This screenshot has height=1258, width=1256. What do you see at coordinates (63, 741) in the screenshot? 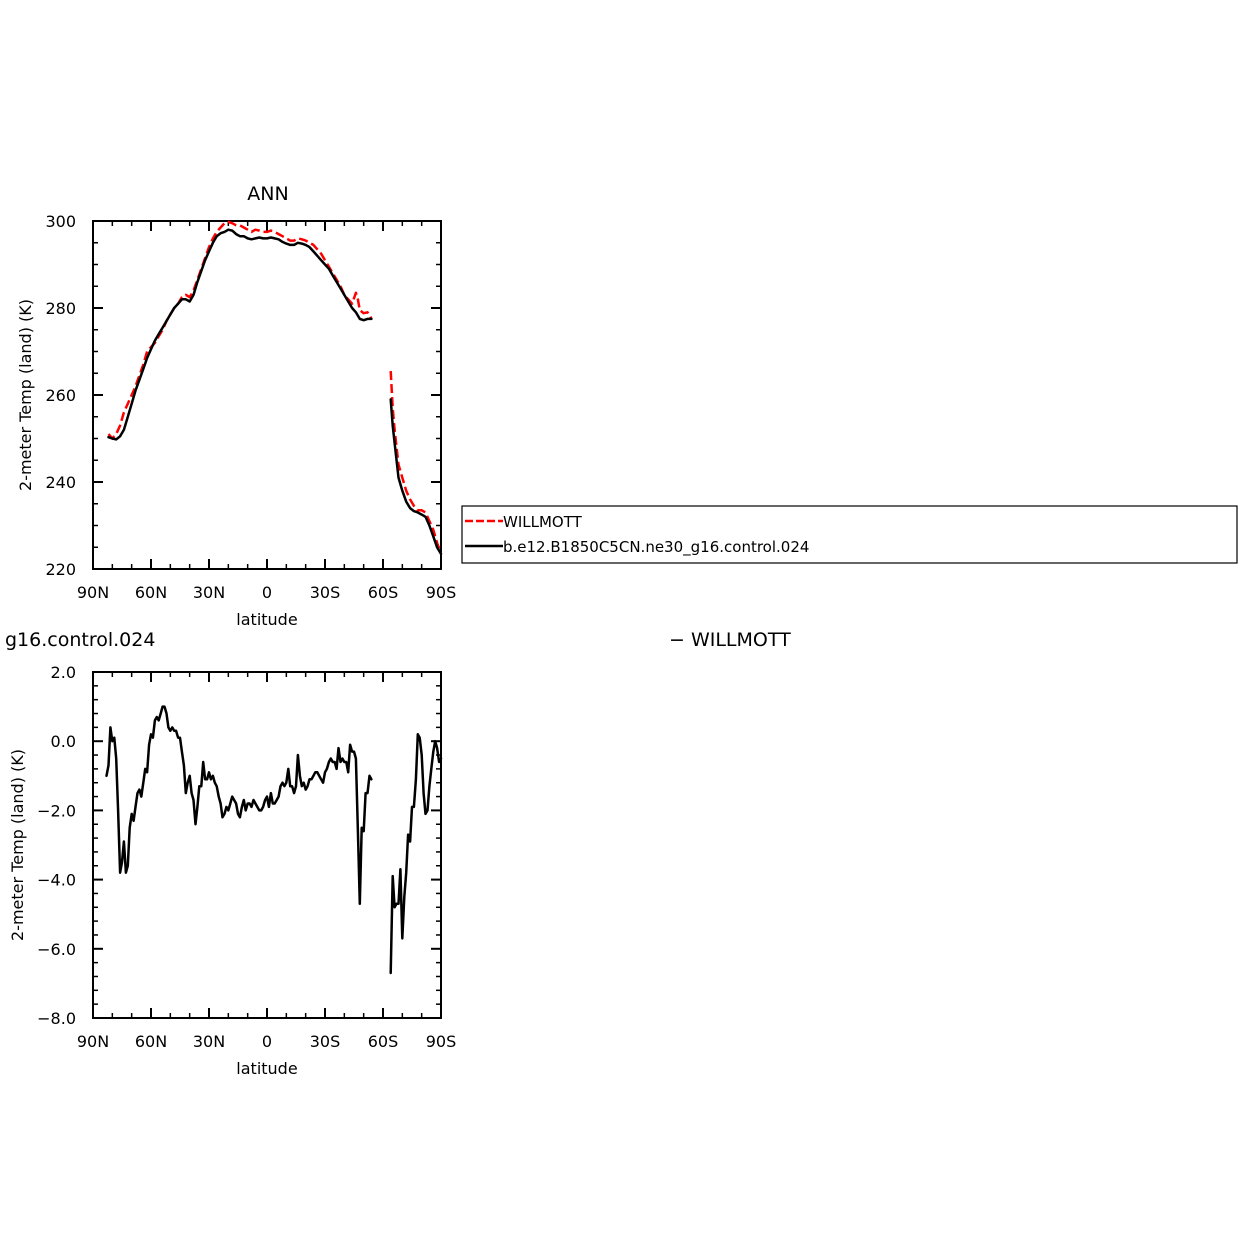
I see `y-tick-label: 0.0` at bounding box center [63, 741].